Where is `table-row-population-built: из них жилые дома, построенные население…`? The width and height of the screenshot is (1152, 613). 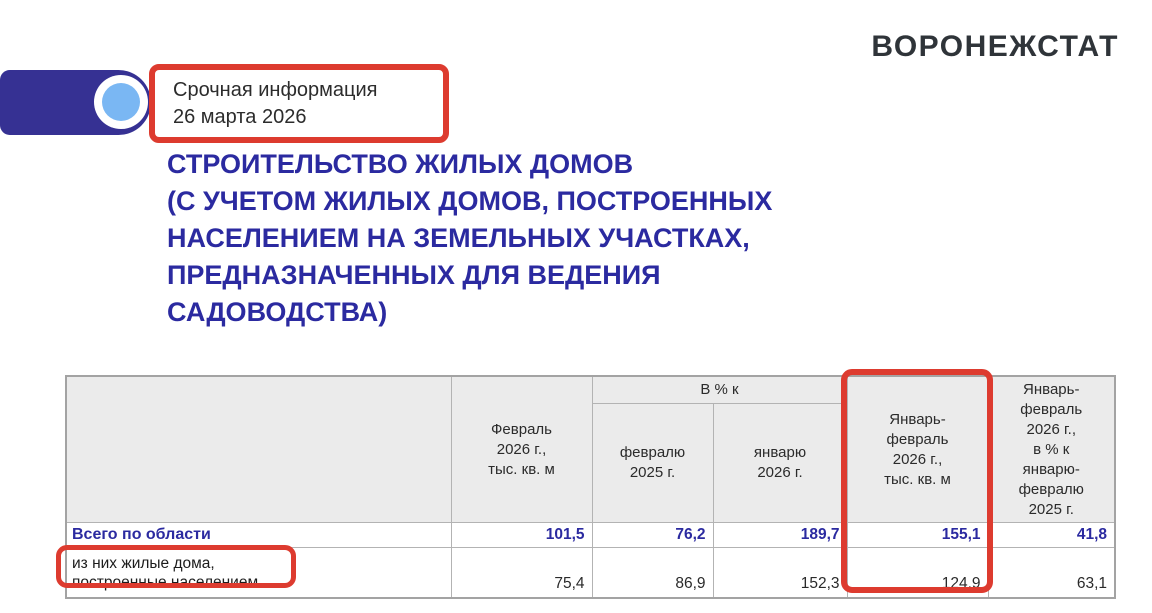 table-row-population-built: из них жилые дома, построенные население… is located at coordinates (590, 573).